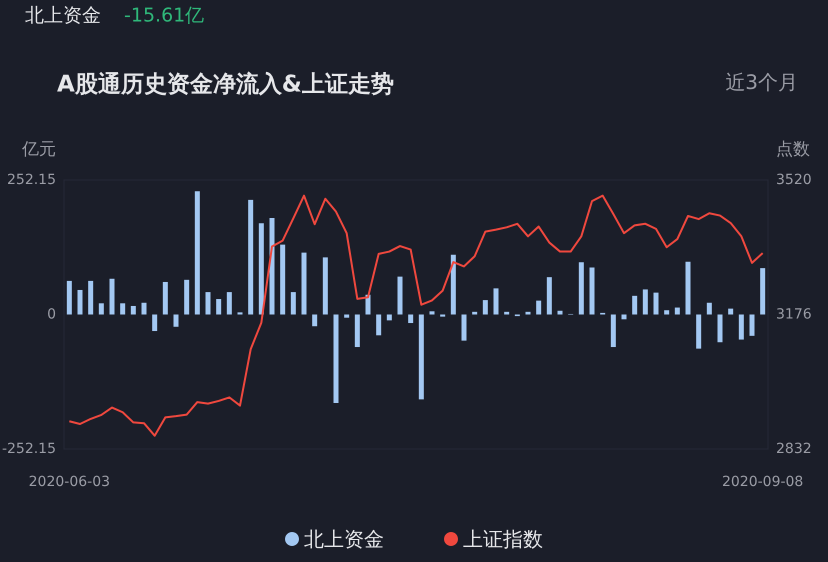 The image size is (828, 562). Describe the element at coordinates (793, 150) in the screenshot. I see `y2-axis-title: 点数` at that location.